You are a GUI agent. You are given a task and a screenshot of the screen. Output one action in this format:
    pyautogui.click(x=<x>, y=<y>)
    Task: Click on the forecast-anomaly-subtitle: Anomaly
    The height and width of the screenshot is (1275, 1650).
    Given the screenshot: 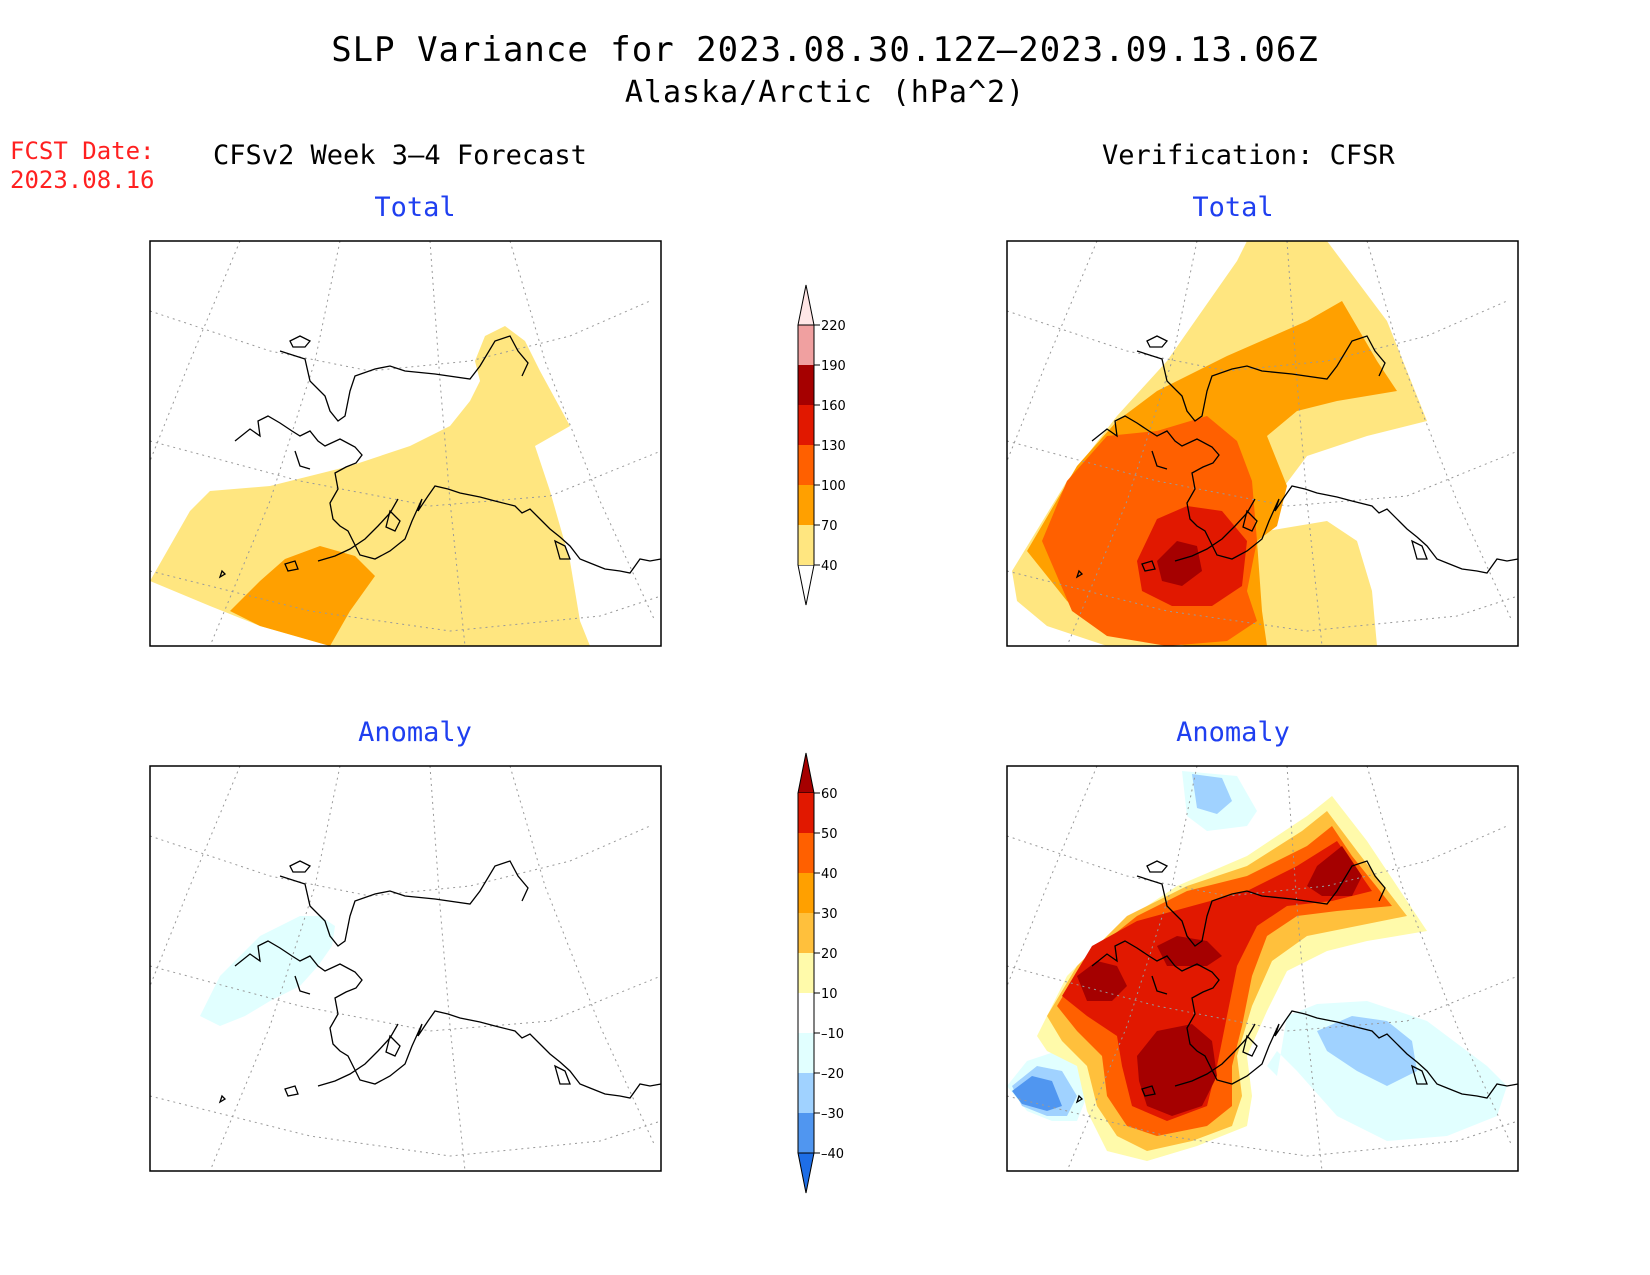 What is the action you would take?
    pyautogui.click(x=415, y=732)
    